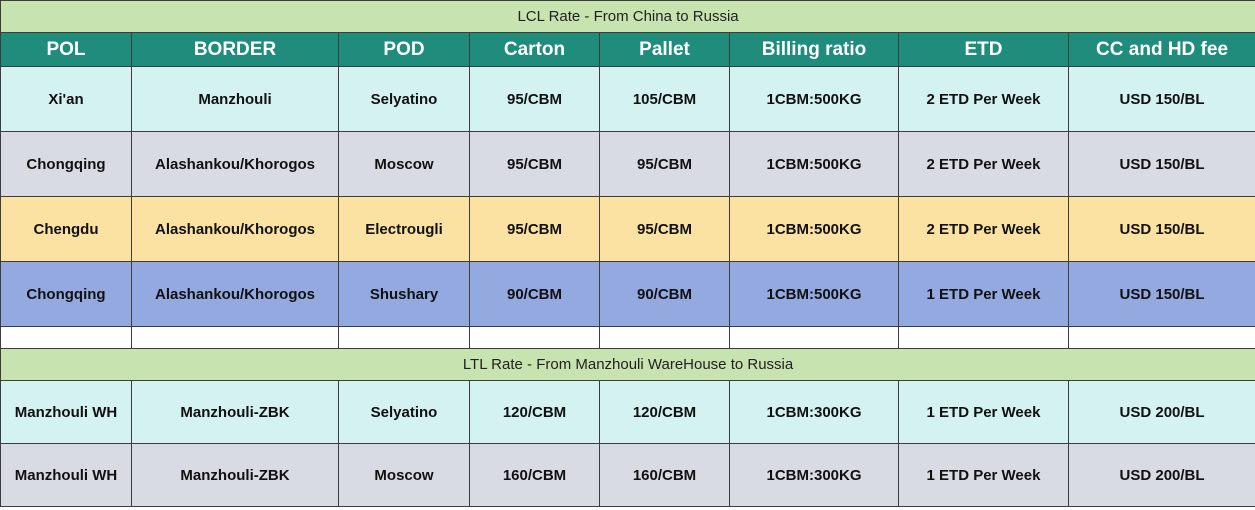  What do you see at coordinates (534, 475) in the screenshot?
I see `cell-carton: 160/CBM` at bounding box center [534, 475].